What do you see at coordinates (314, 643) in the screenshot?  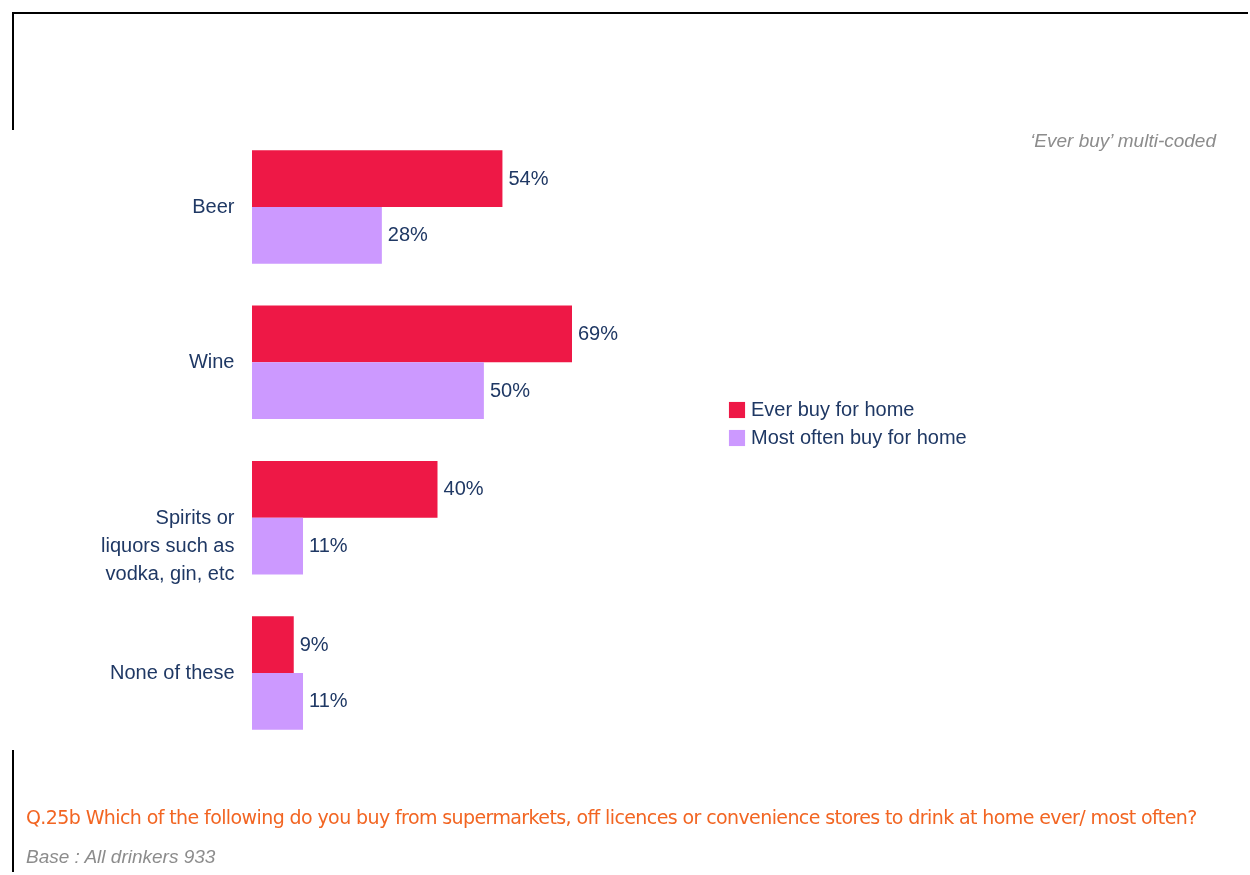 I see `data-label: 9%` at bounding box center [314, 643].